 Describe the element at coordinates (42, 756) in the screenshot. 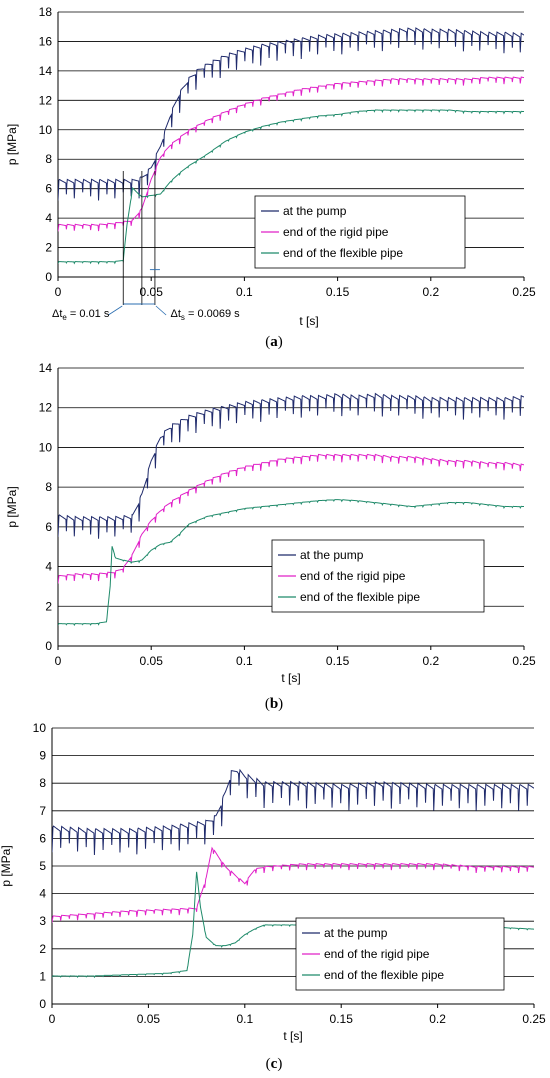

I see `y-tick-label: 9` at that location.